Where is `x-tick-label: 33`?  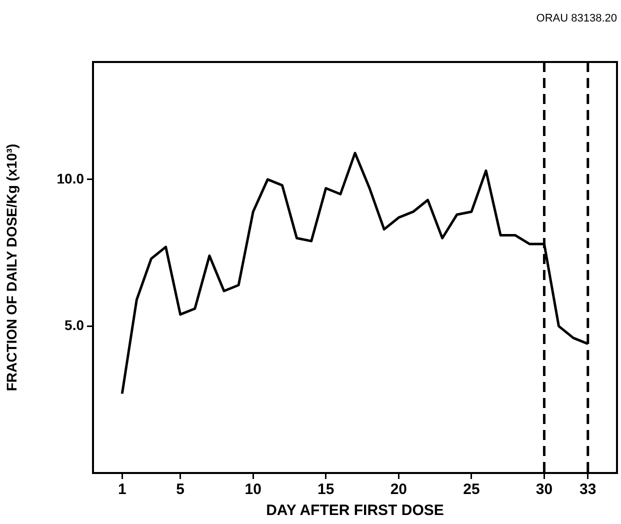
x-tick-label: 33 is located at coordinates (588, 489).